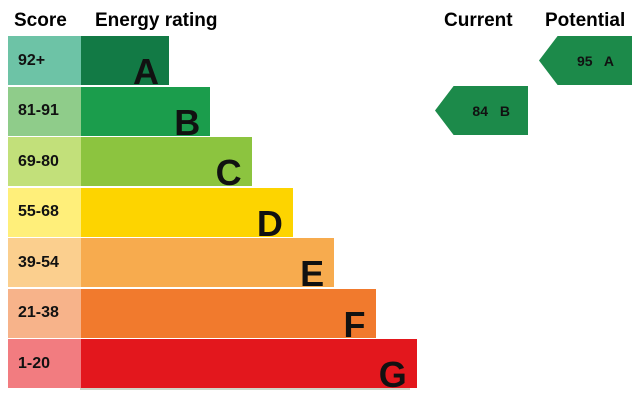 The width and height of the screenshot is (632, 395). What do you see at coordinates (44, 60) in the screenshot?
I see `score-range-a: 92+` at bounding box center [44, 60].